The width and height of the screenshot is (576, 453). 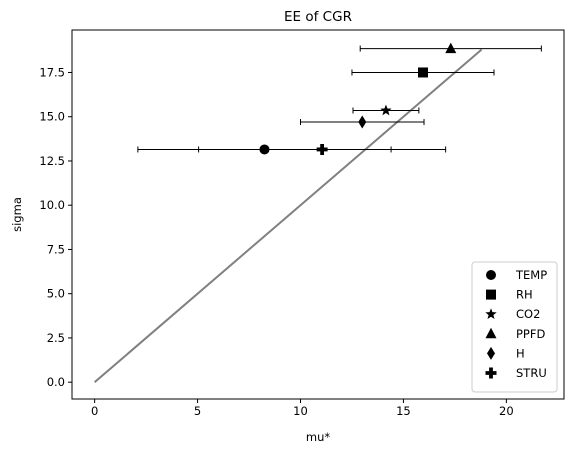 What do you see at coordinates (318, 17) in the screenshot?
I see `chart-title: EE of CGR` at bounding box center [318, 17].